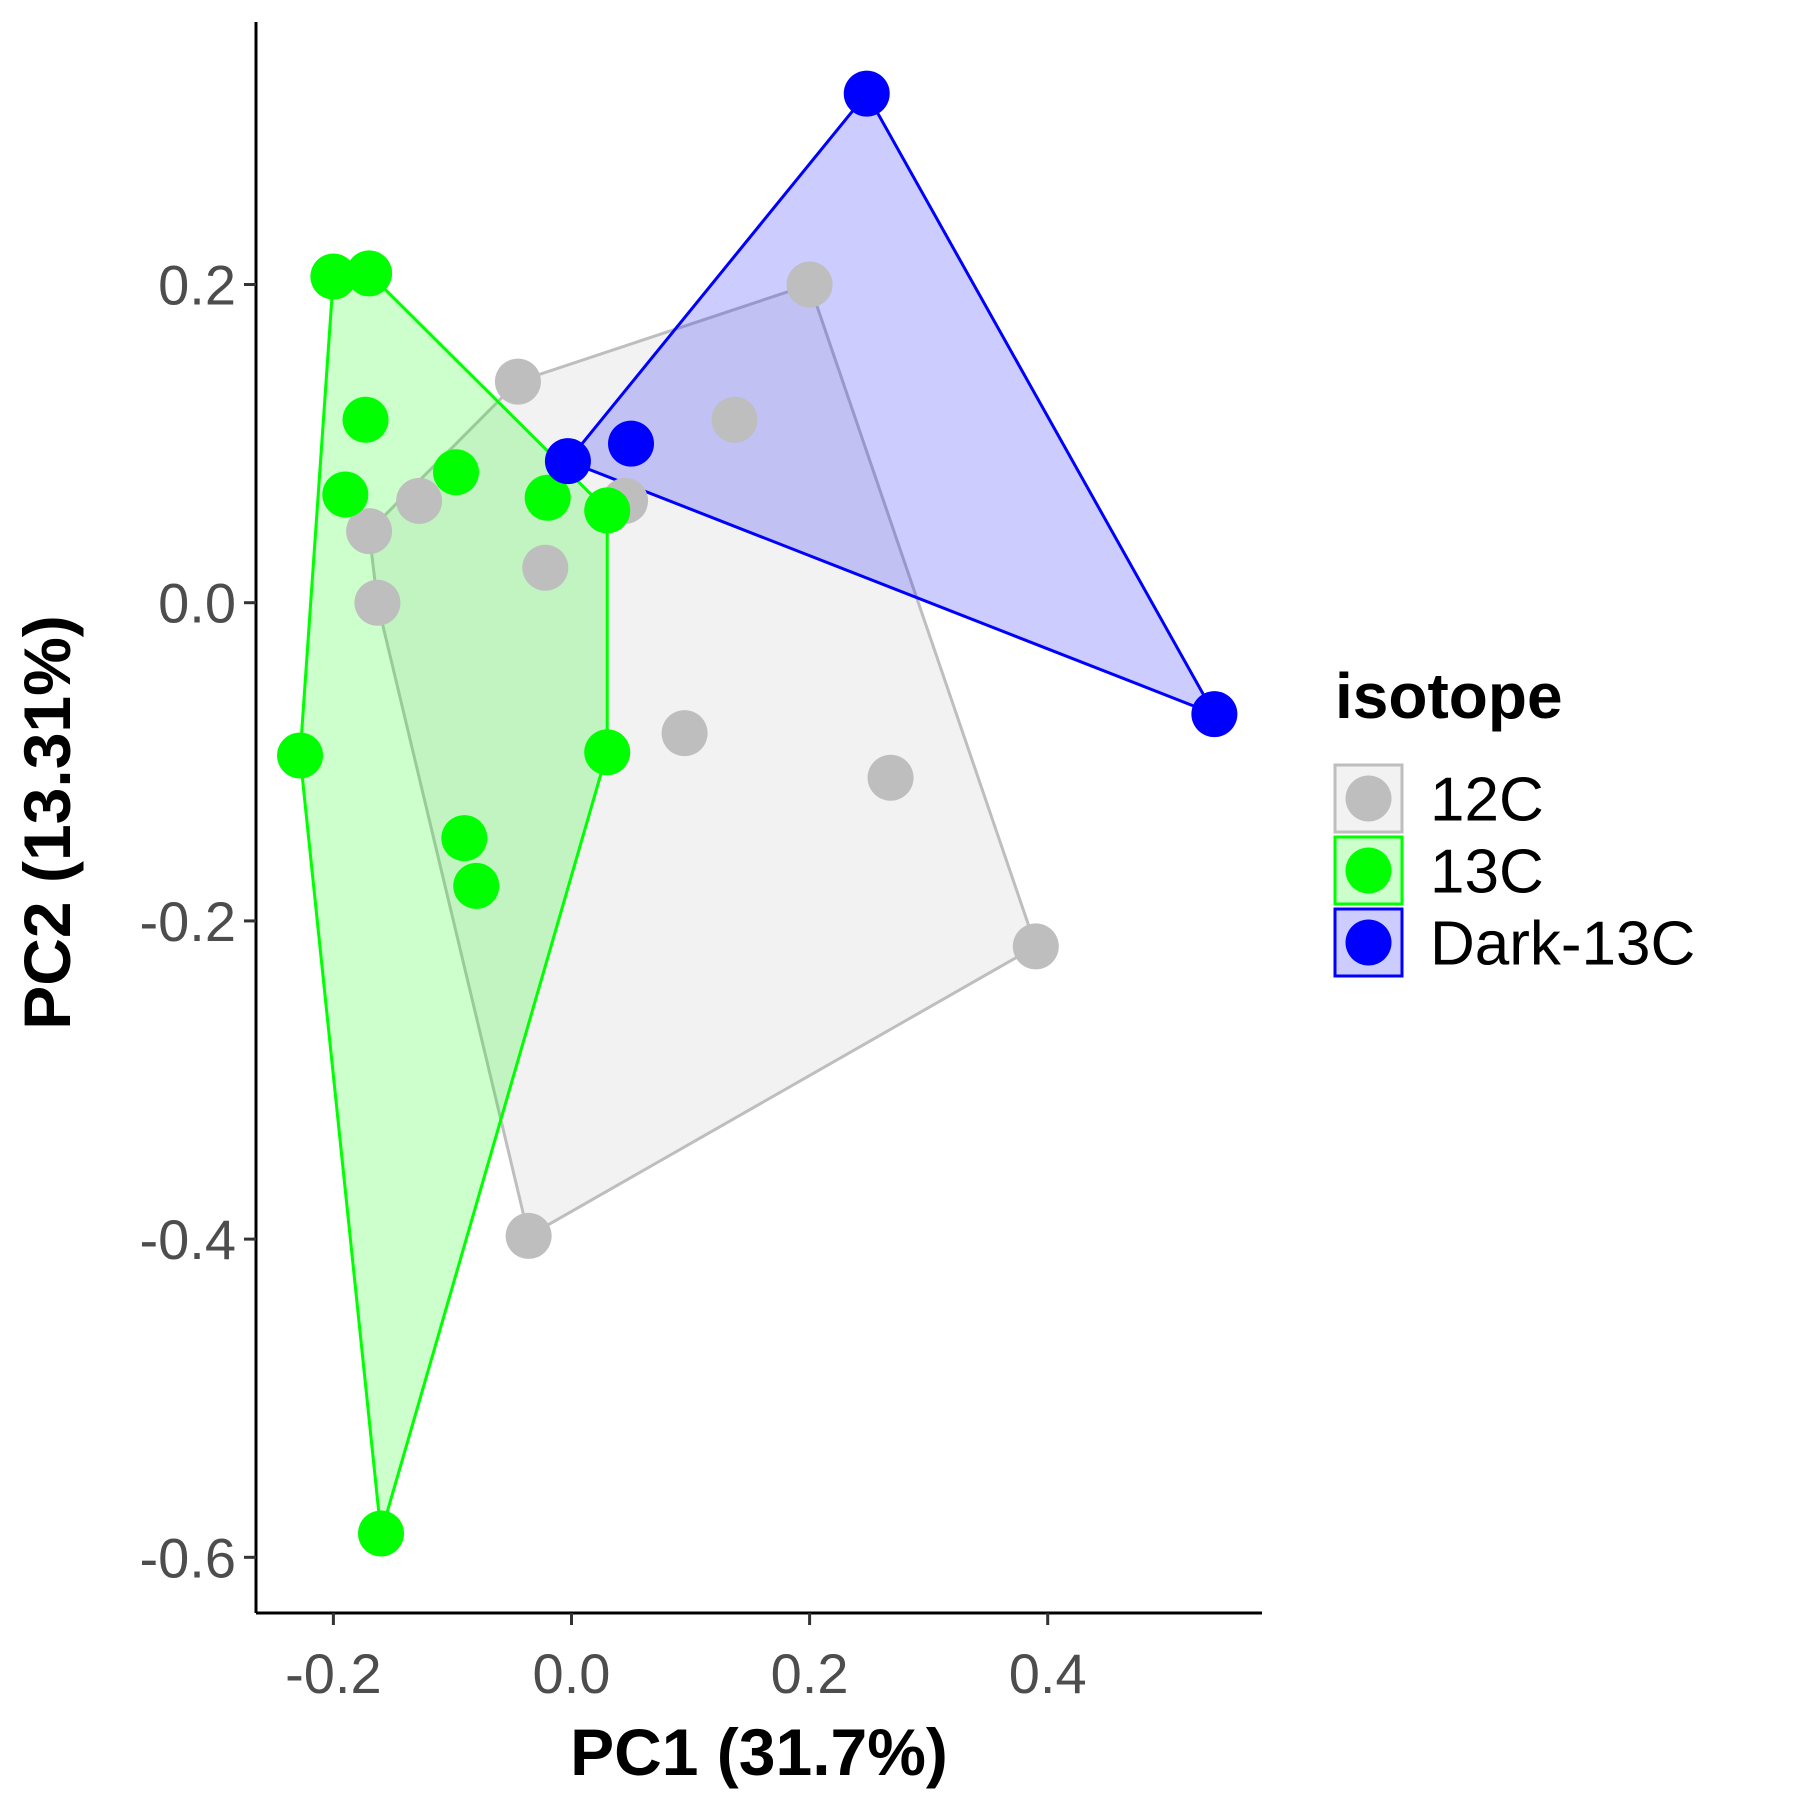 The width and height of the screenshot is (1800, 1800). Describe the element at coordinates (188, 921) in the screenshot. I see `y-tick-label: -0.2` at that location.